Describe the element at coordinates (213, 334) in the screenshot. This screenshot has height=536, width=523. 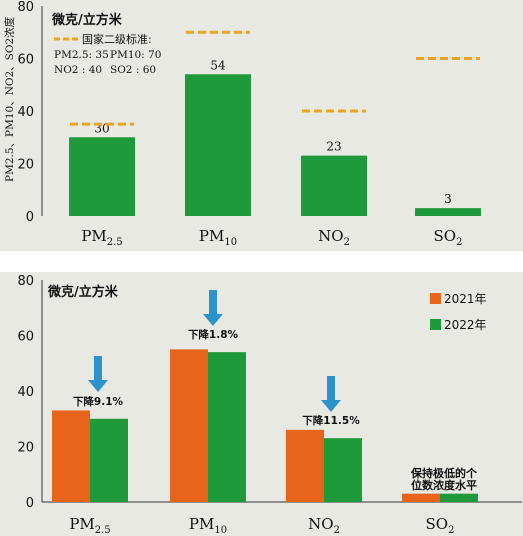
I see `decrease-annotation: 下降1.8%` at that location.